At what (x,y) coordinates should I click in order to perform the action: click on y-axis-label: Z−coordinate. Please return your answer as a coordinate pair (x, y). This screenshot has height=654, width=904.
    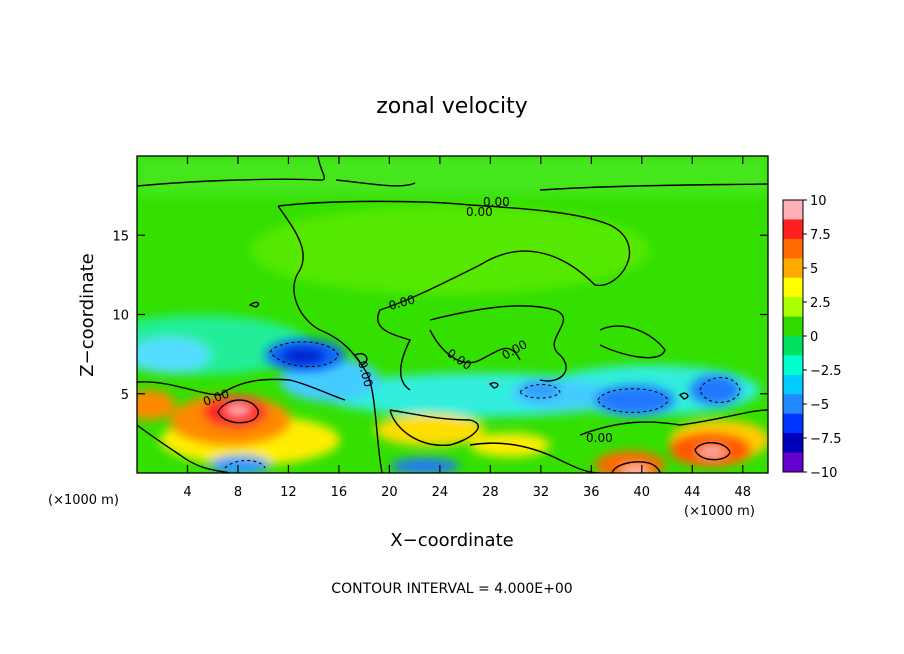
    Looking at the image, I should click on (87, 314).